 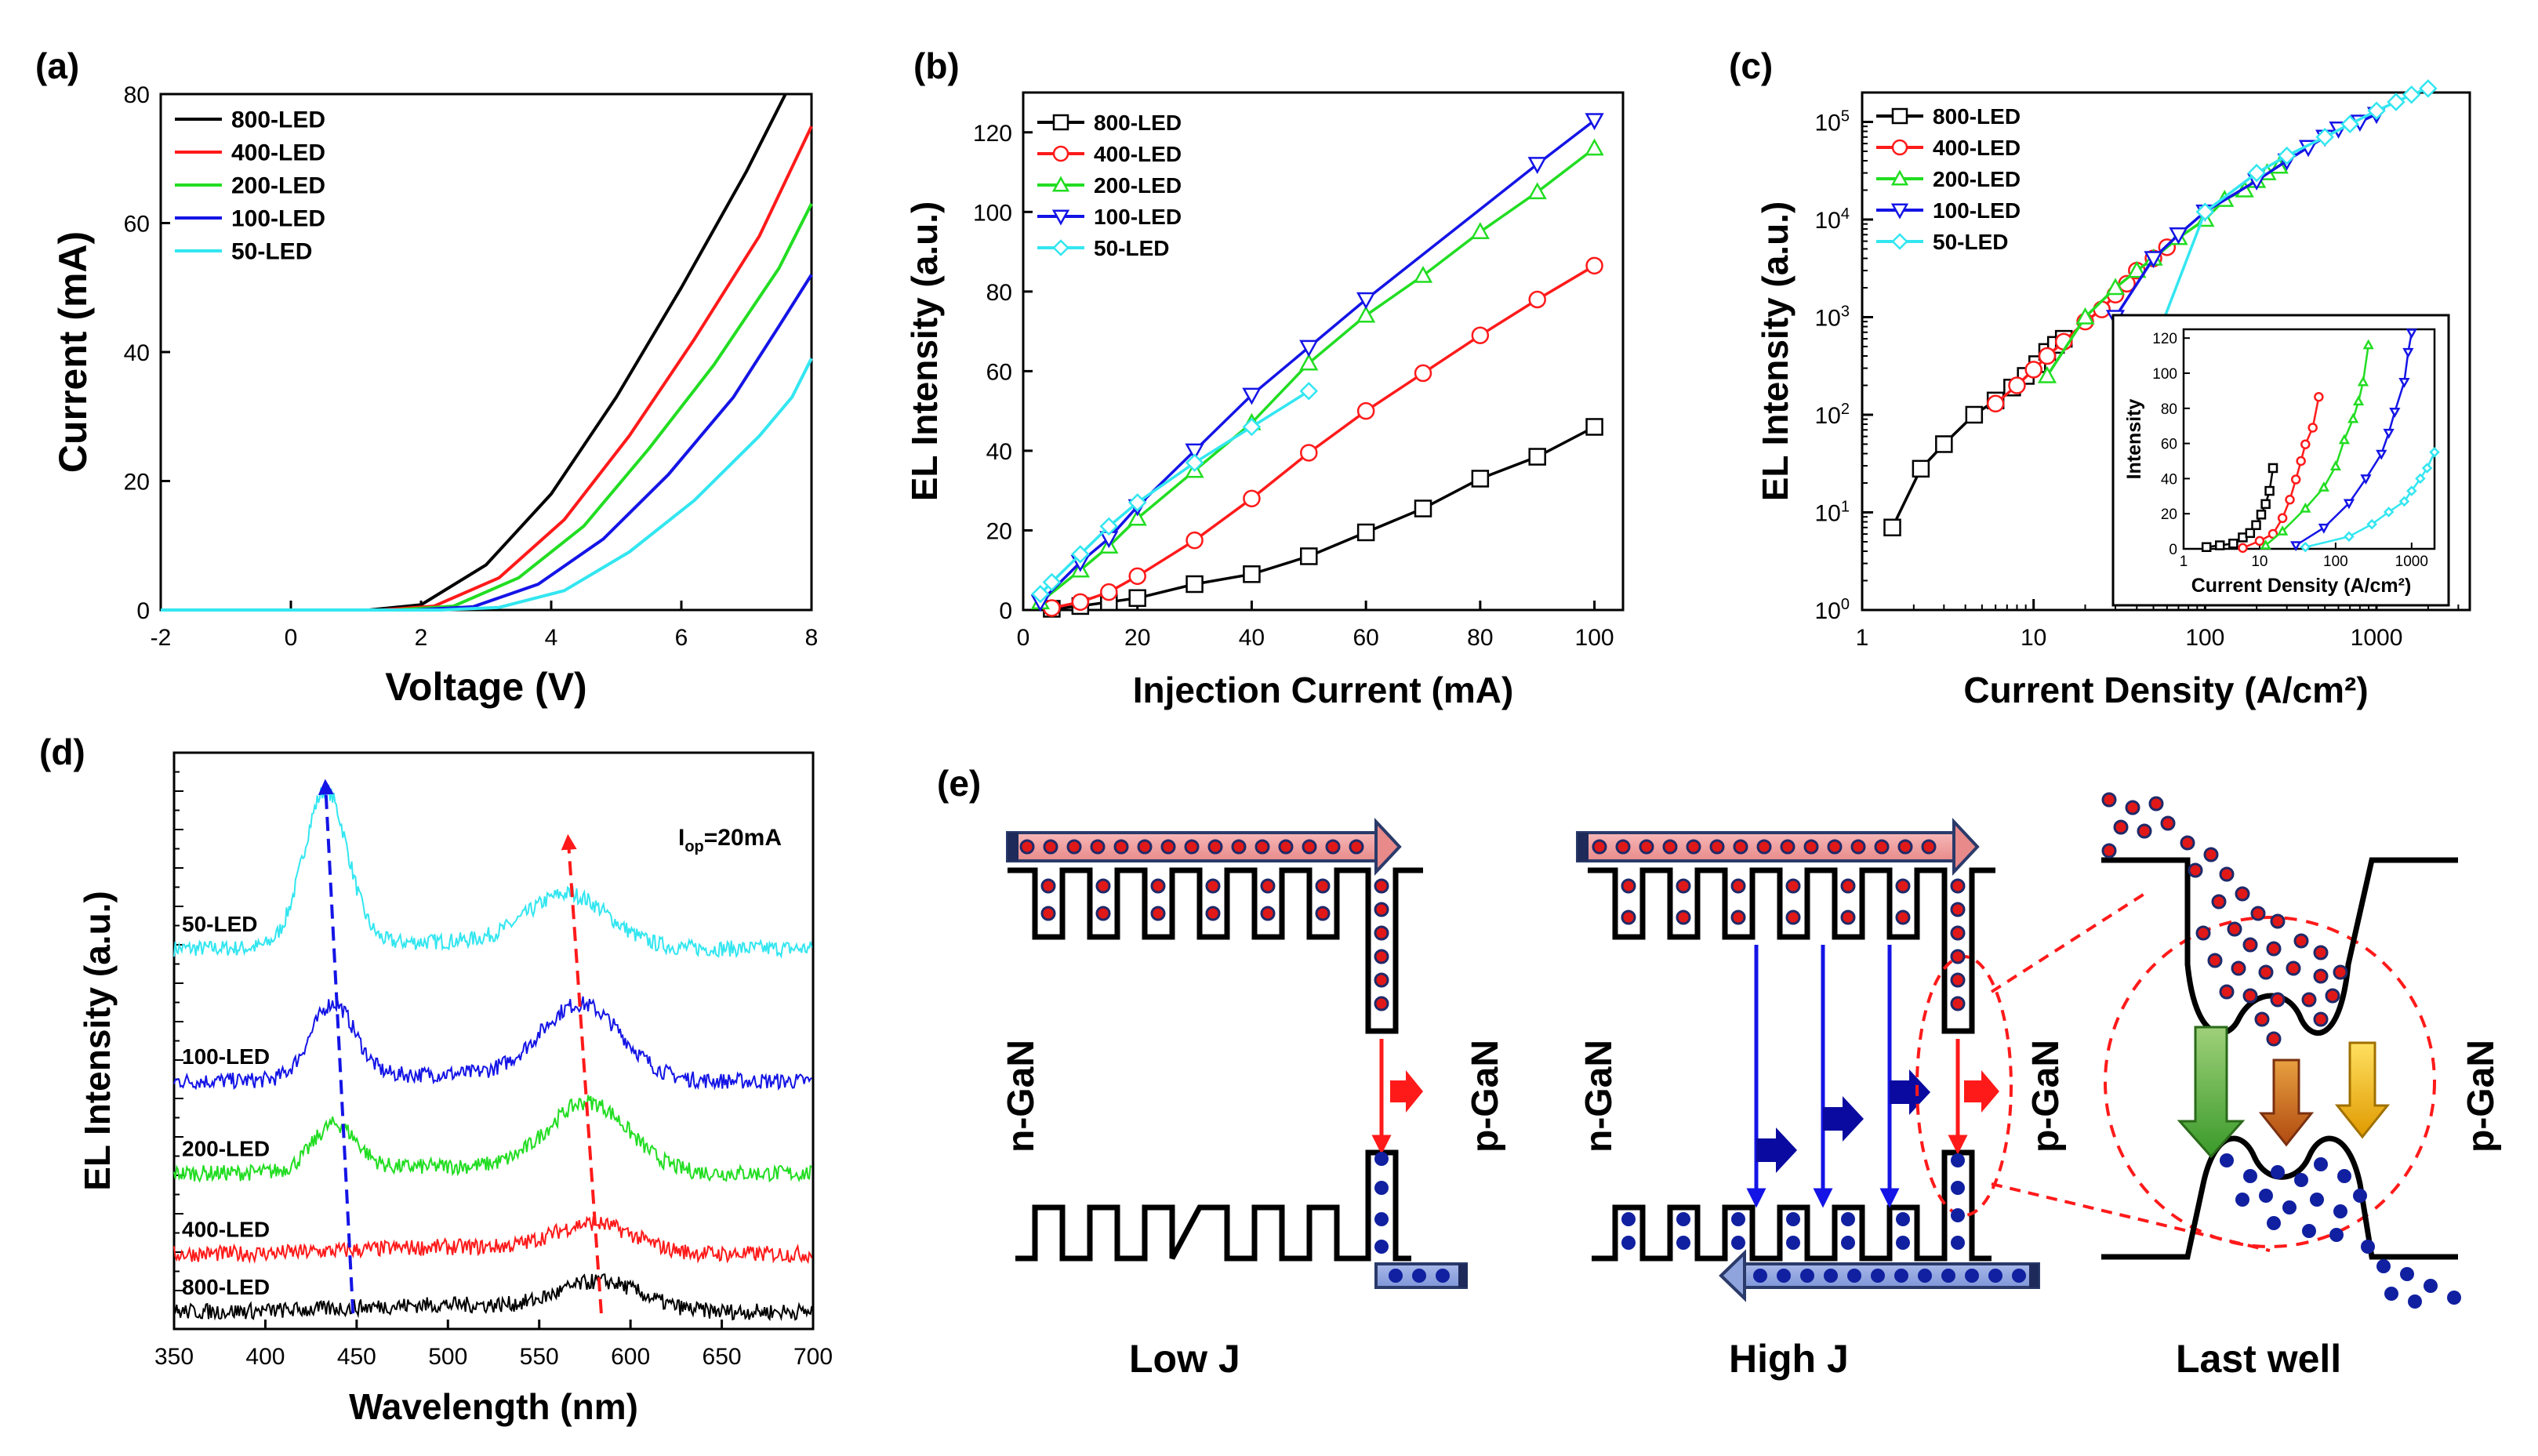 I want to click on x-tick-label: 700, so click(x=813, y=1357).